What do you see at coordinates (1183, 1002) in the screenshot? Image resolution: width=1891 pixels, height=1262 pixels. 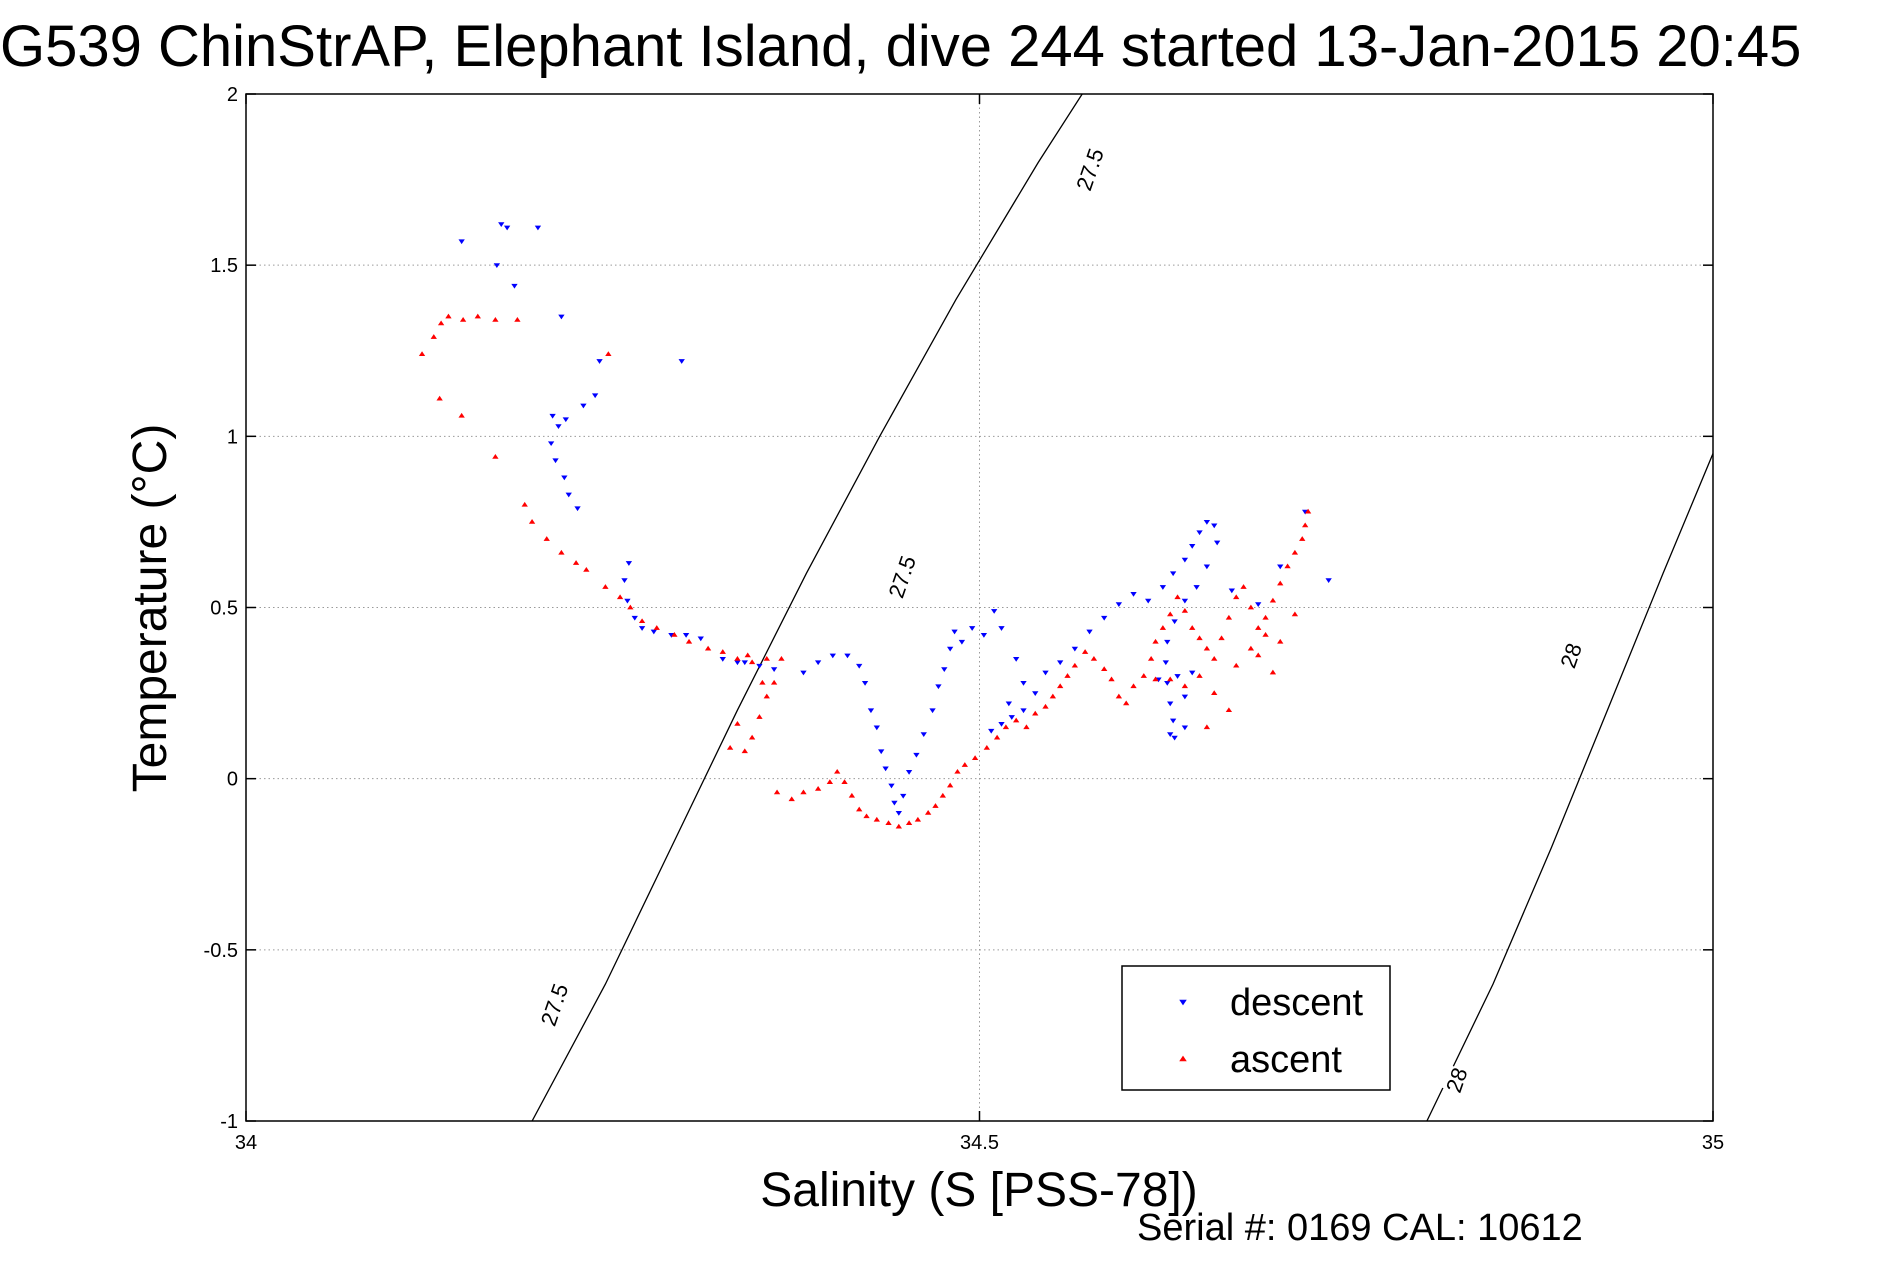 I see `legend-marker-descent` at bounding box center [1183, 1002].